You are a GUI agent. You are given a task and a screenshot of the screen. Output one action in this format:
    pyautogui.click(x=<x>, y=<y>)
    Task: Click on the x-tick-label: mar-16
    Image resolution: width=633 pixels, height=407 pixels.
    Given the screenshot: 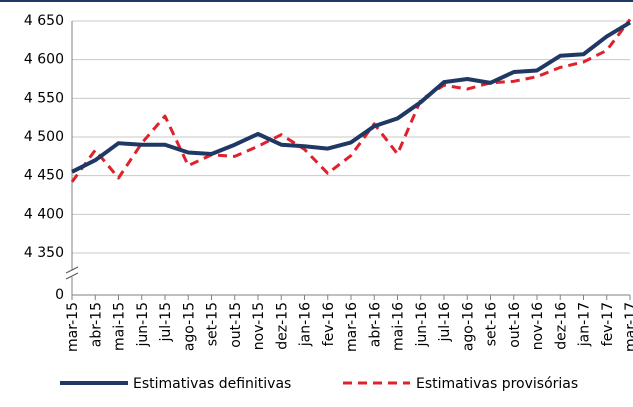 What is the action you would take?
    pyautogui.click(x=352, y=327)
    